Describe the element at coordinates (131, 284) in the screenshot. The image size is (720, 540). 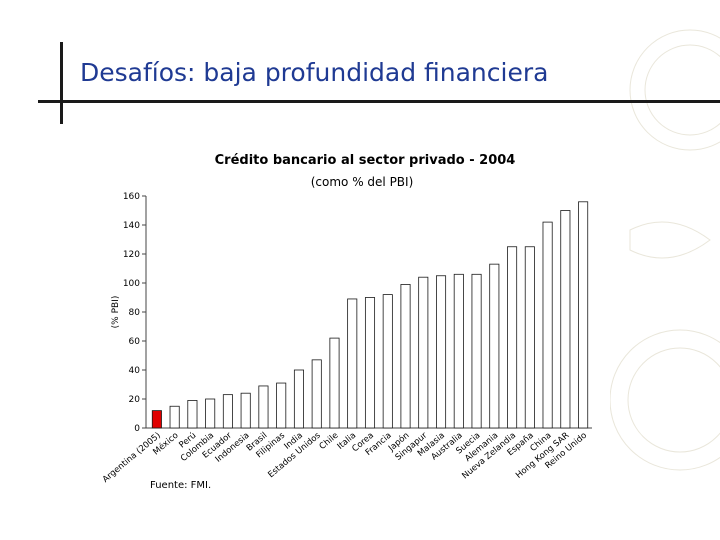
I see `y-tick-label: 100` at that location.